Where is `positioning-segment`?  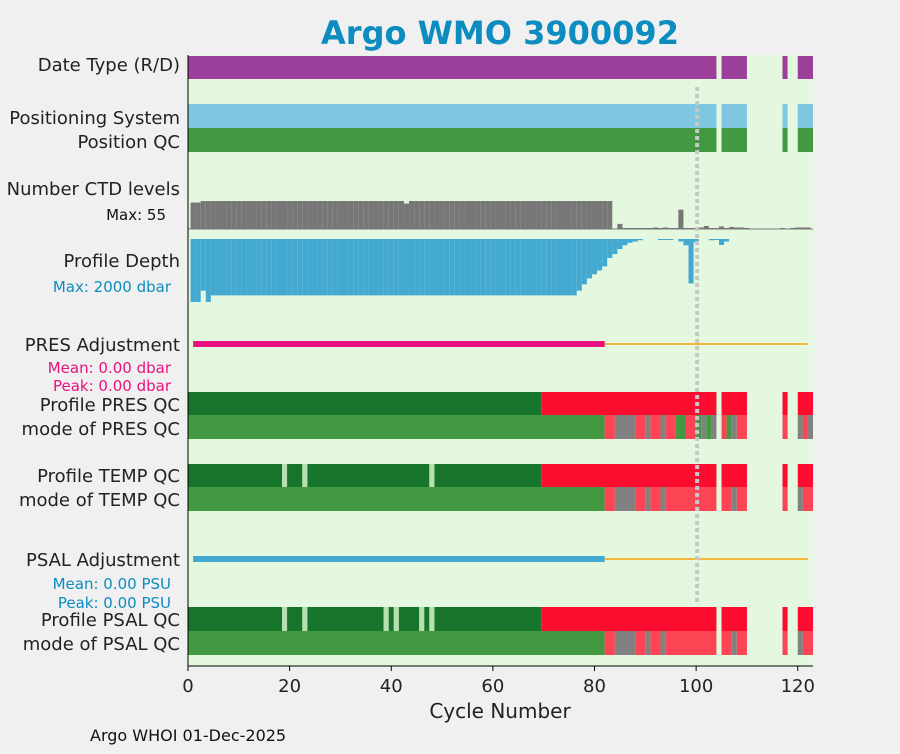
positioning-segment is located at coordinates (734, 116).